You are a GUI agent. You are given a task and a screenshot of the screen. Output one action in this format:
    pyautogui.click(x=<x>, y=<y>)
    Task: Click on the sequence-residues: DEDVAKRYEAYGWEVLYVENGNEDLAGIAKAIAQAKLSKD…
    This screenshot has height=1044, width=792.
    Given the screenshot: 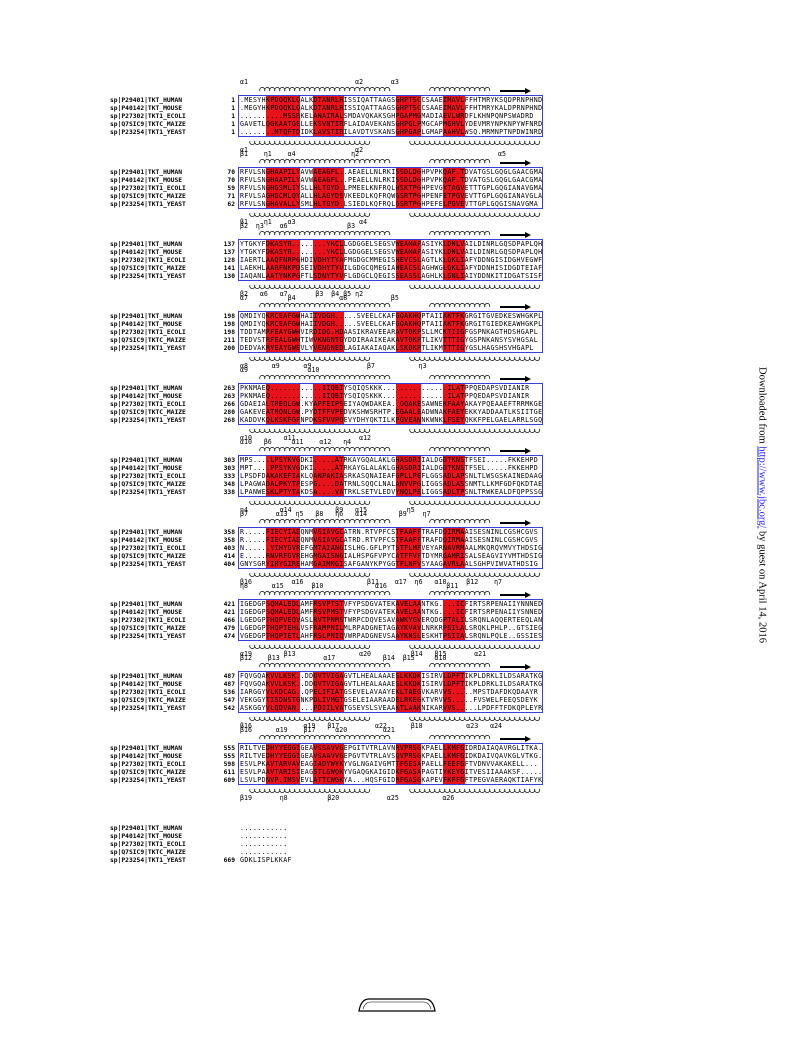 What is the action you would take?
    pyautogui.click(x=387, y=348)
    